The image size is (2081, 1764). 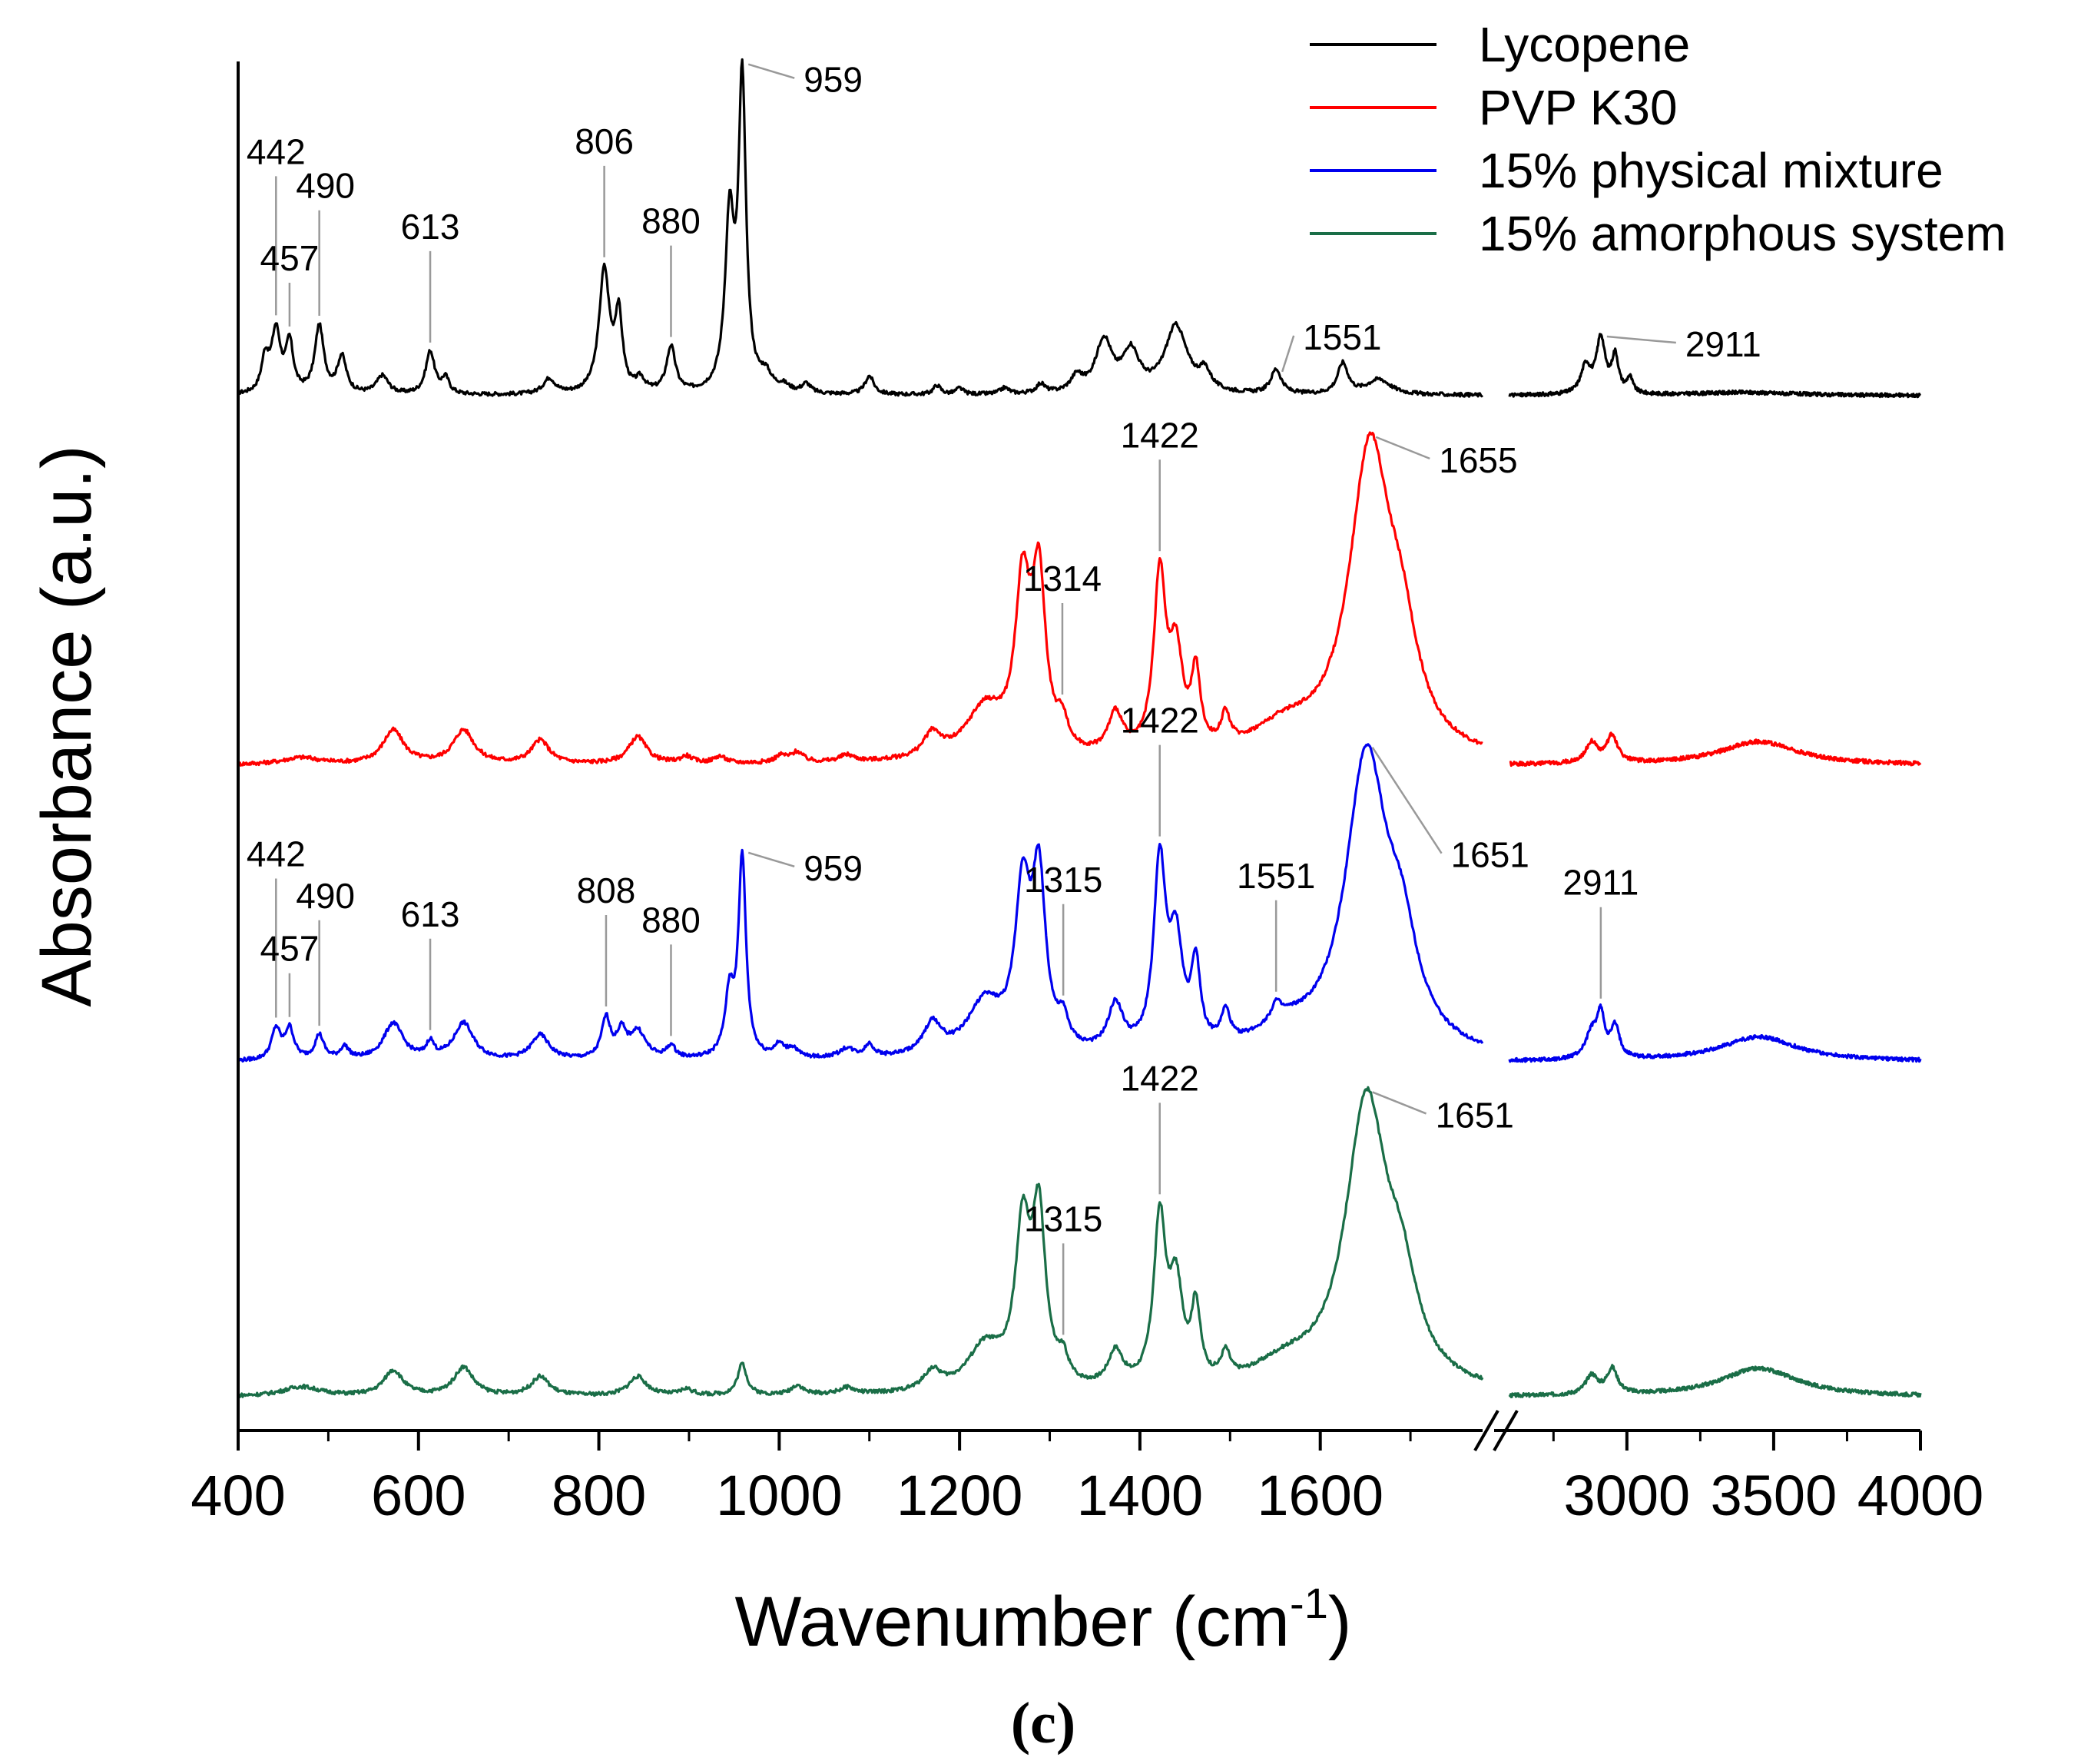 What do you see at coordinates (1309, 1603) in the screenshot?
I see `x-axis-title-superscript: -1` at bounding box center [1309, 1603].